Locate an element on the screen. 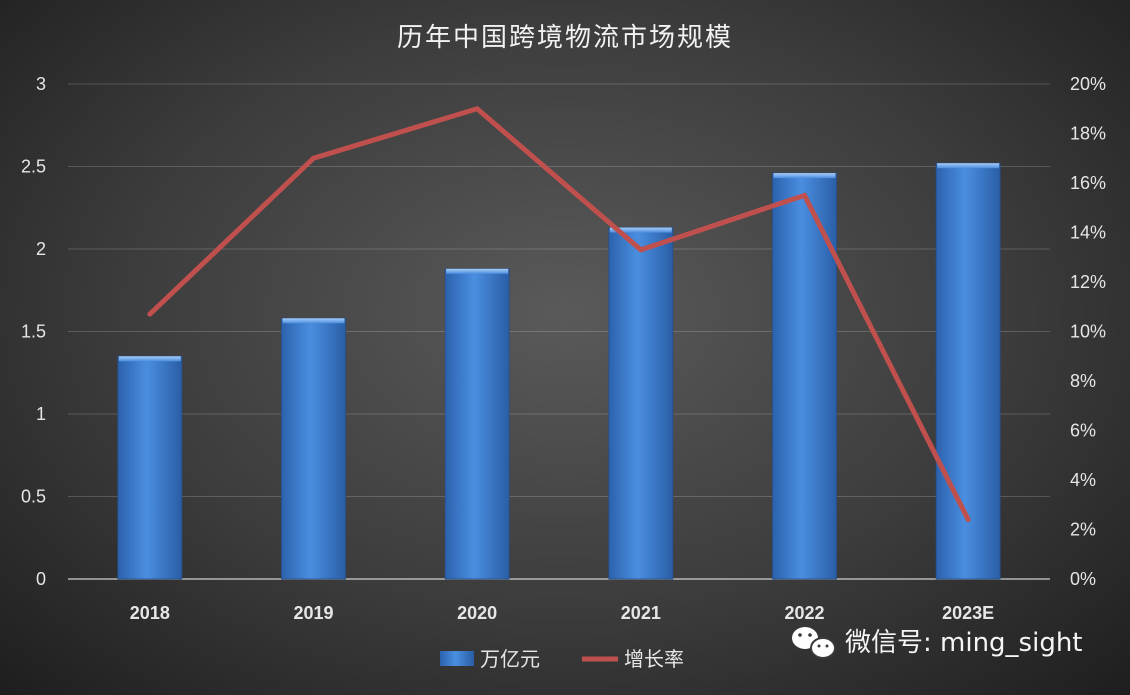  left-axis-ticks: 0 0.5 1 1.5 2 2.5 3 is located at coordinates (33, 331).